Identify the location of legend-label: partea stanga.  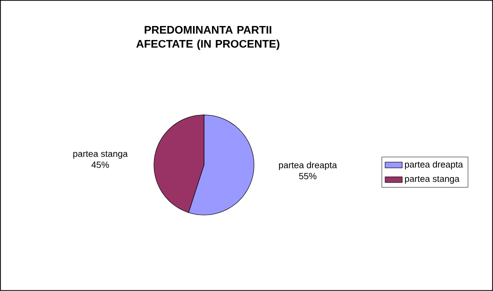
(432, 180).